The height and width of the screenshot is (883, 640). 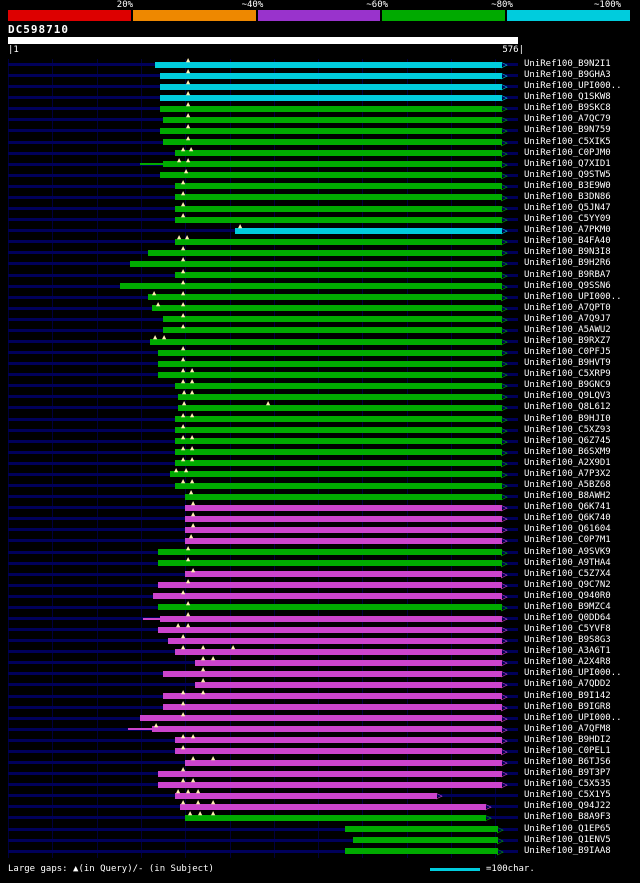 What do you see at coordinates (567, 828) in the screenshot?
I see `hit-label: UniRef100_Q1EP65` at bounding box center [567, 828].